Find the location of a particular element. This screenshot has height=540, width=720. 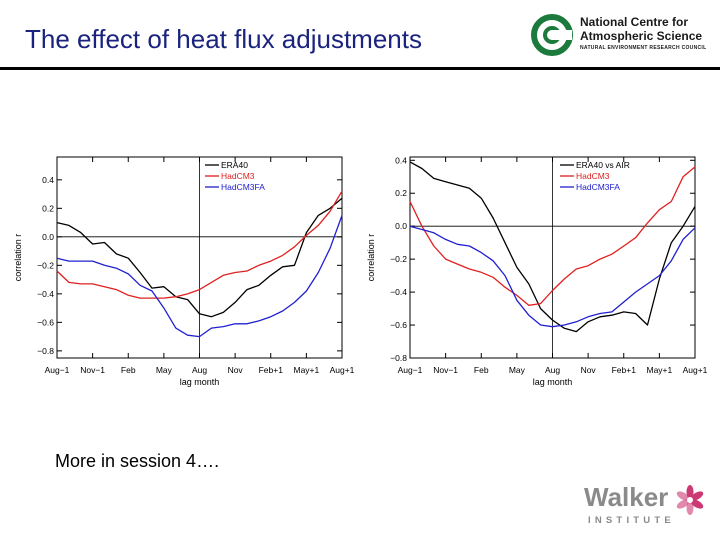

walker-name: Walker is located at coordinates (626, 497).